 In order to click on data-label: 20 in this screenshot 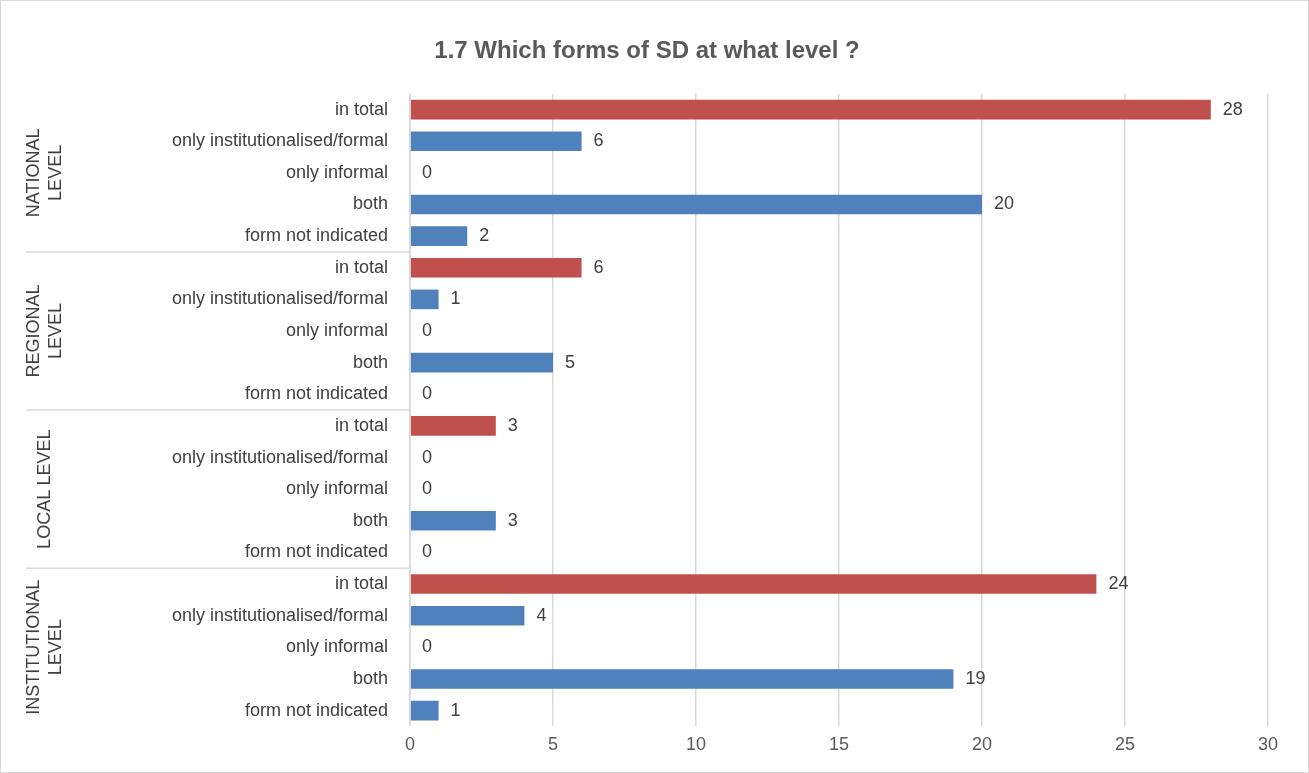, I will do `click(1004, 203)`.